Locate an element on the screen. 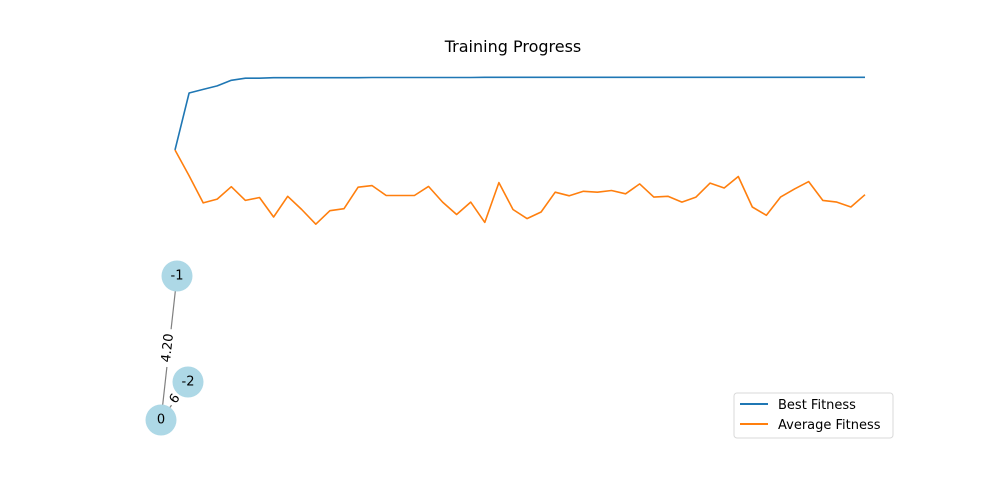 This screenshot has height=500, width=1000. edge-label-group: 4.20 is located at coordinates (168, 348).